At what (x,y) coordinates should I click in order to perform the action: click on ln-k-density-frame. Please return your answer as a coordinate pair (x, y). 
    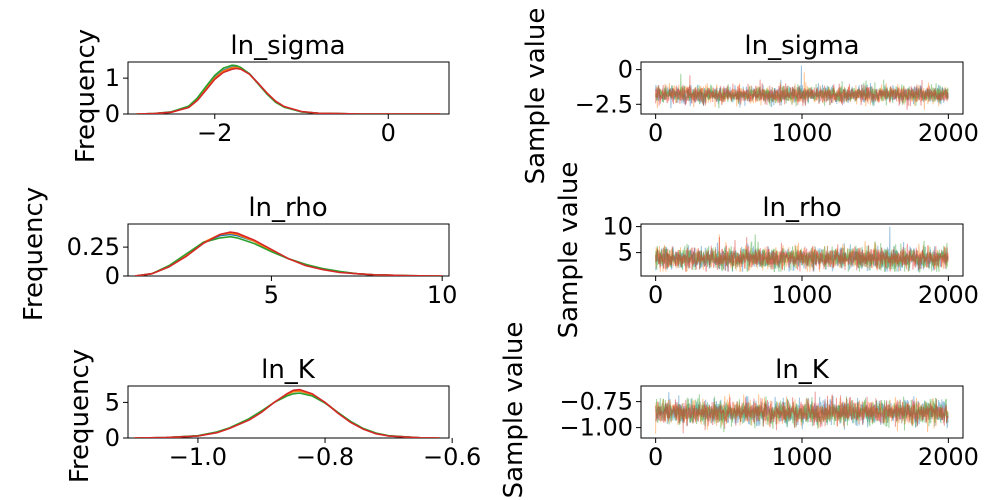
    Looking at the image, I should click on (288, 412).